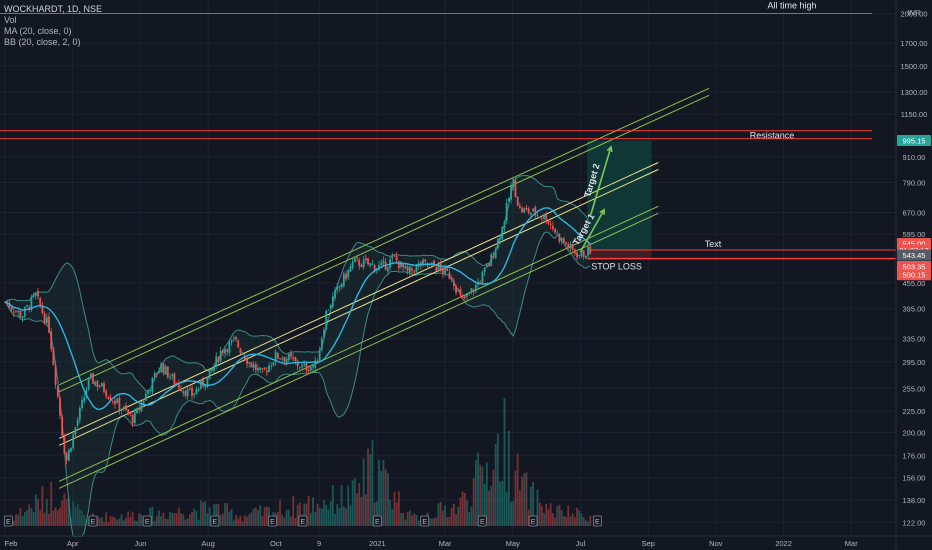 The width and height of the screenshot is (932, 550). What do you see at coordinates (914, 500) in the screenshot?
I see `price-tick-label: 138.00` at bounding box center [914, 500].